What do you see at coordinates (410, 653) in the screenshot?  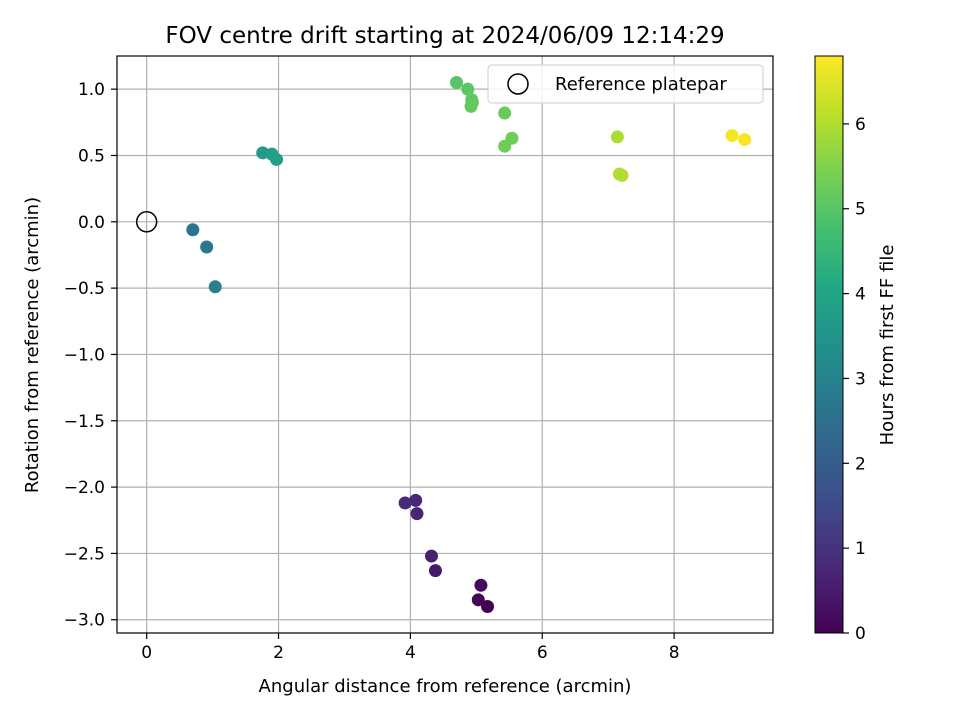 I see `x-tick-label: 4` at bounding box center [410, 653].